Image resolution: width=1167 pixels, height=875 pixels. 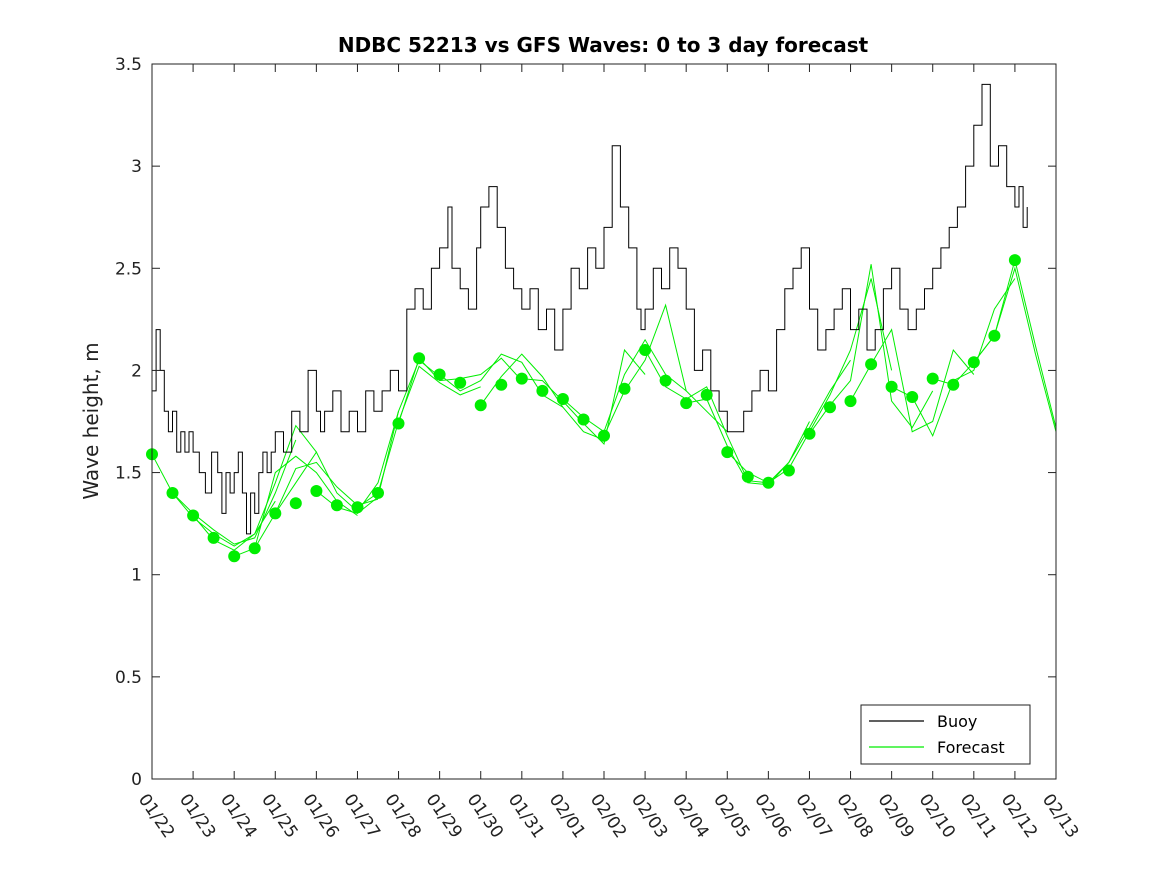 I want to click on x-tick-label: 01/22, so click(x=156, y=816).